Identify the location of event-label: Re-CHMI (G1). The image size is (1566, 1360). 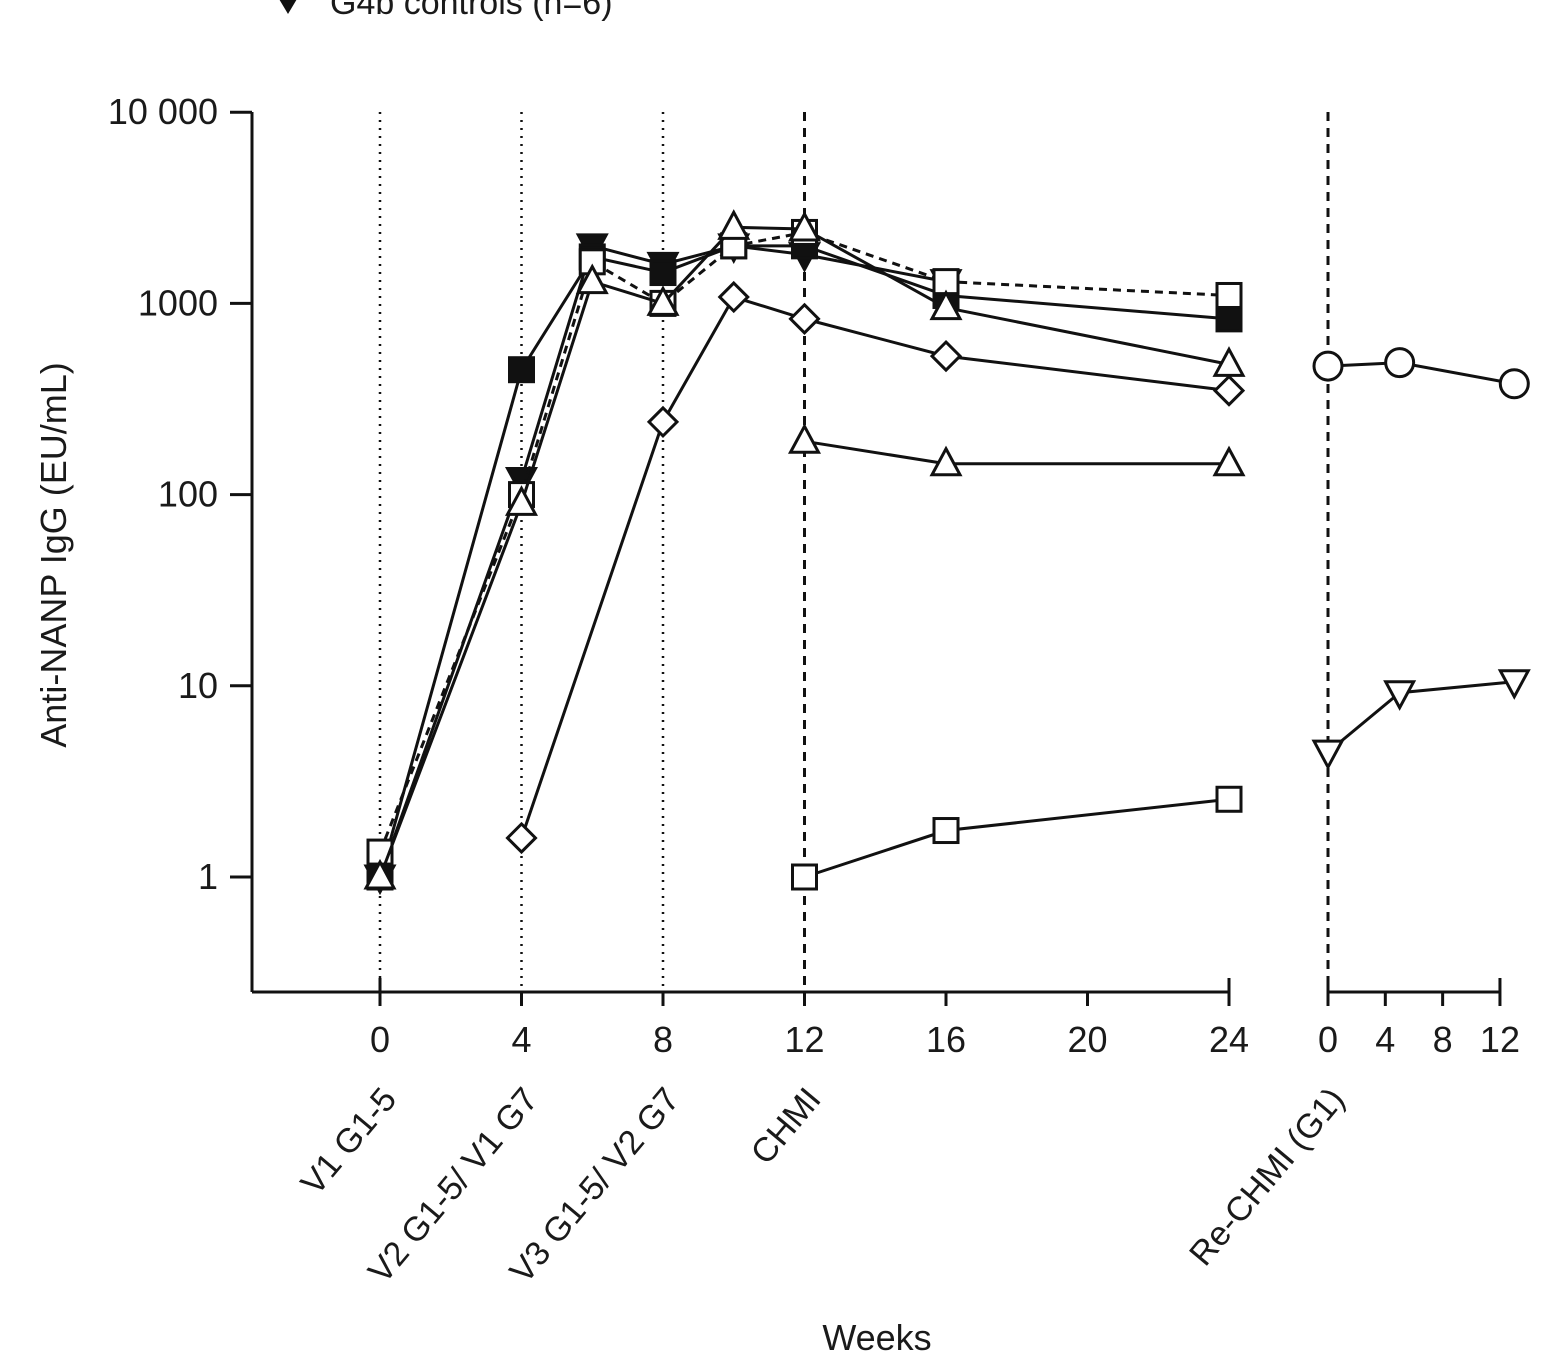
(1267, 1177).